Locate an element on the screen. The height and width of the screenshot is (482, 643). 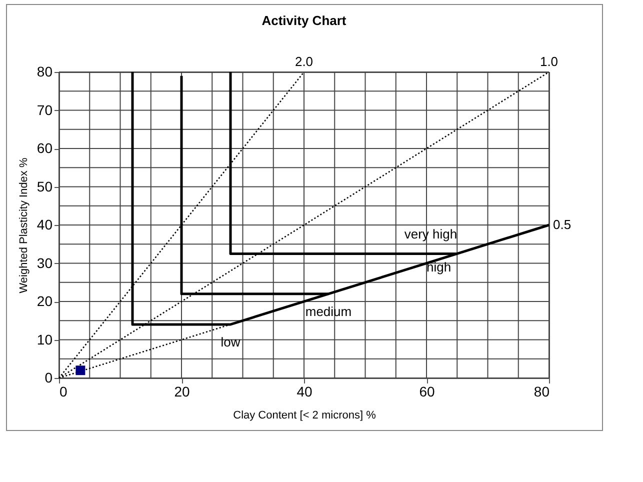
x-tick-label: 60 is located at coordinates (427, 392).